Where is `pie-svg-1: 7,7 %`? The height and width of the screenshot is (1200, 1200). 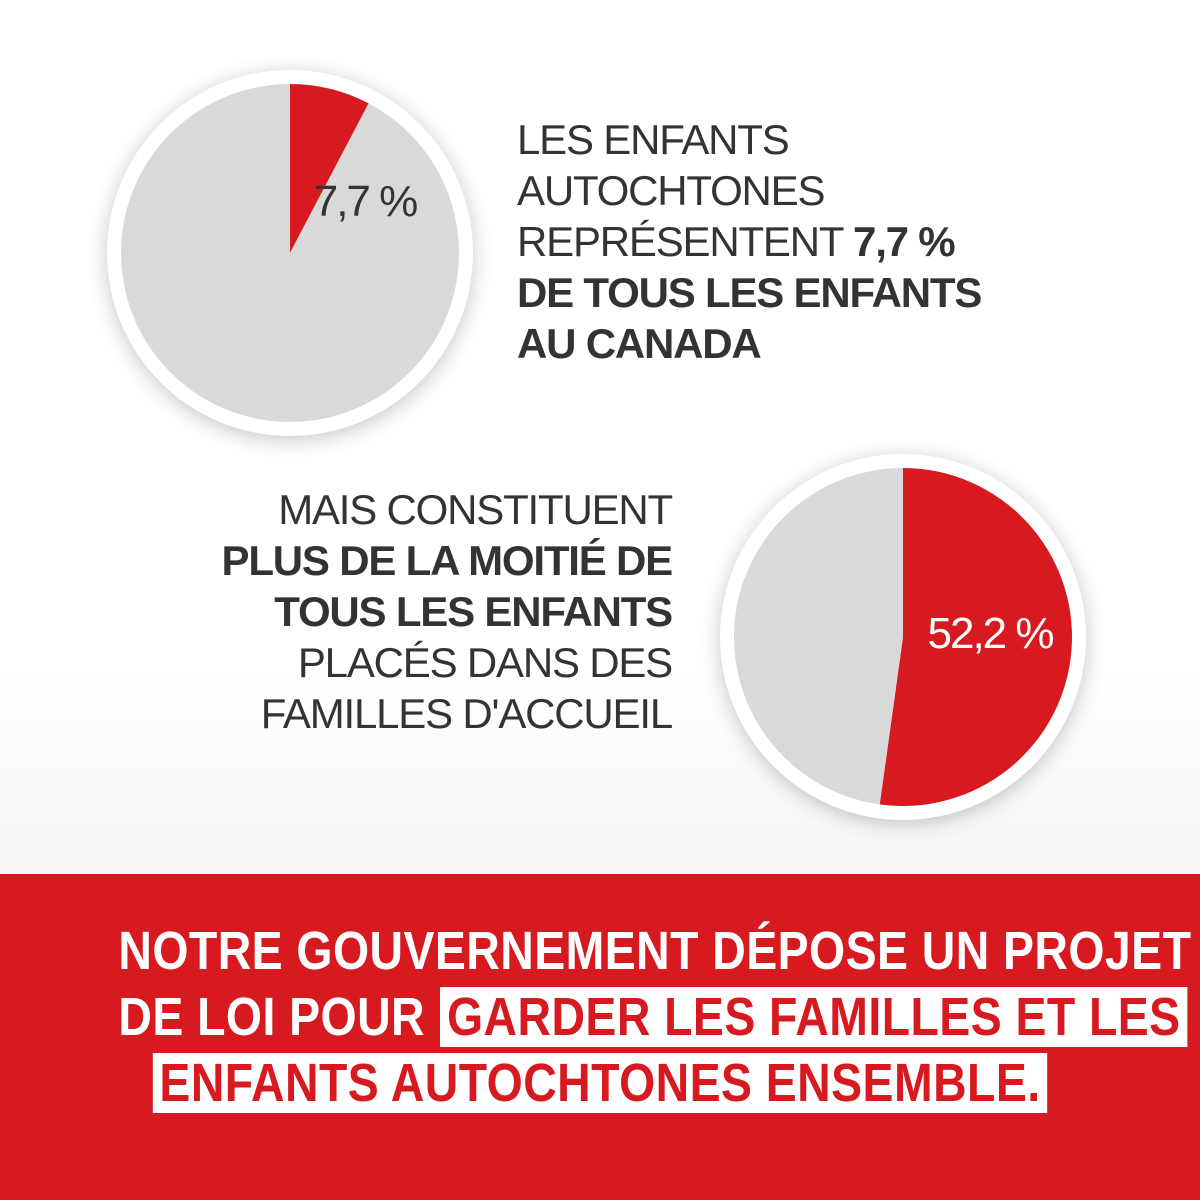 pie-svg-1: 7,7 % is located at coordinates (290, 253).